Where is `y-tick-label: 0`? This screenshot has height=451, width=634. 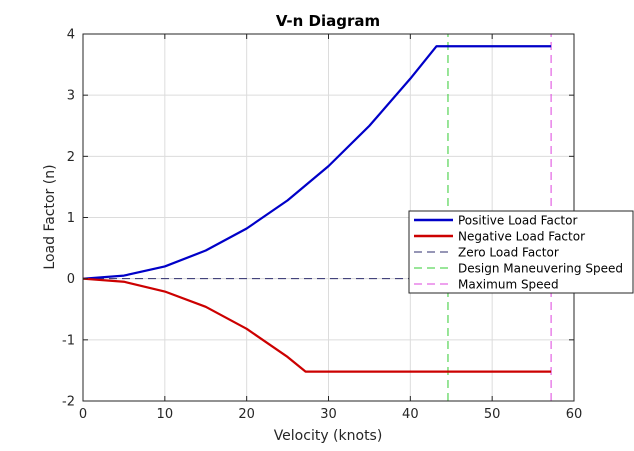
y-tick-label: 0 is located at coordinates (71, 279).